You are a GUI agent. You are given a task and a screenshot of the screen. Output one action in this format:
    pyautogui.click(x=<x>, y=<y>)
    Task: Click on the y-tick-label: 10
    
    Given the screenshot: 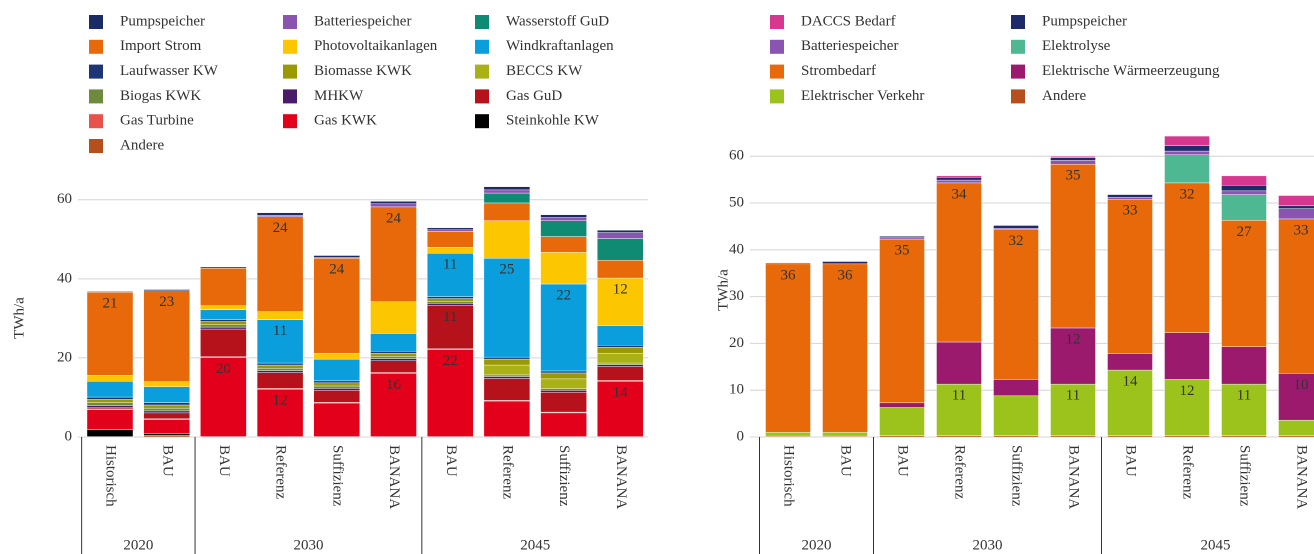 What is the action you would take?
    pyautogui.click(x=736, y=390)
    